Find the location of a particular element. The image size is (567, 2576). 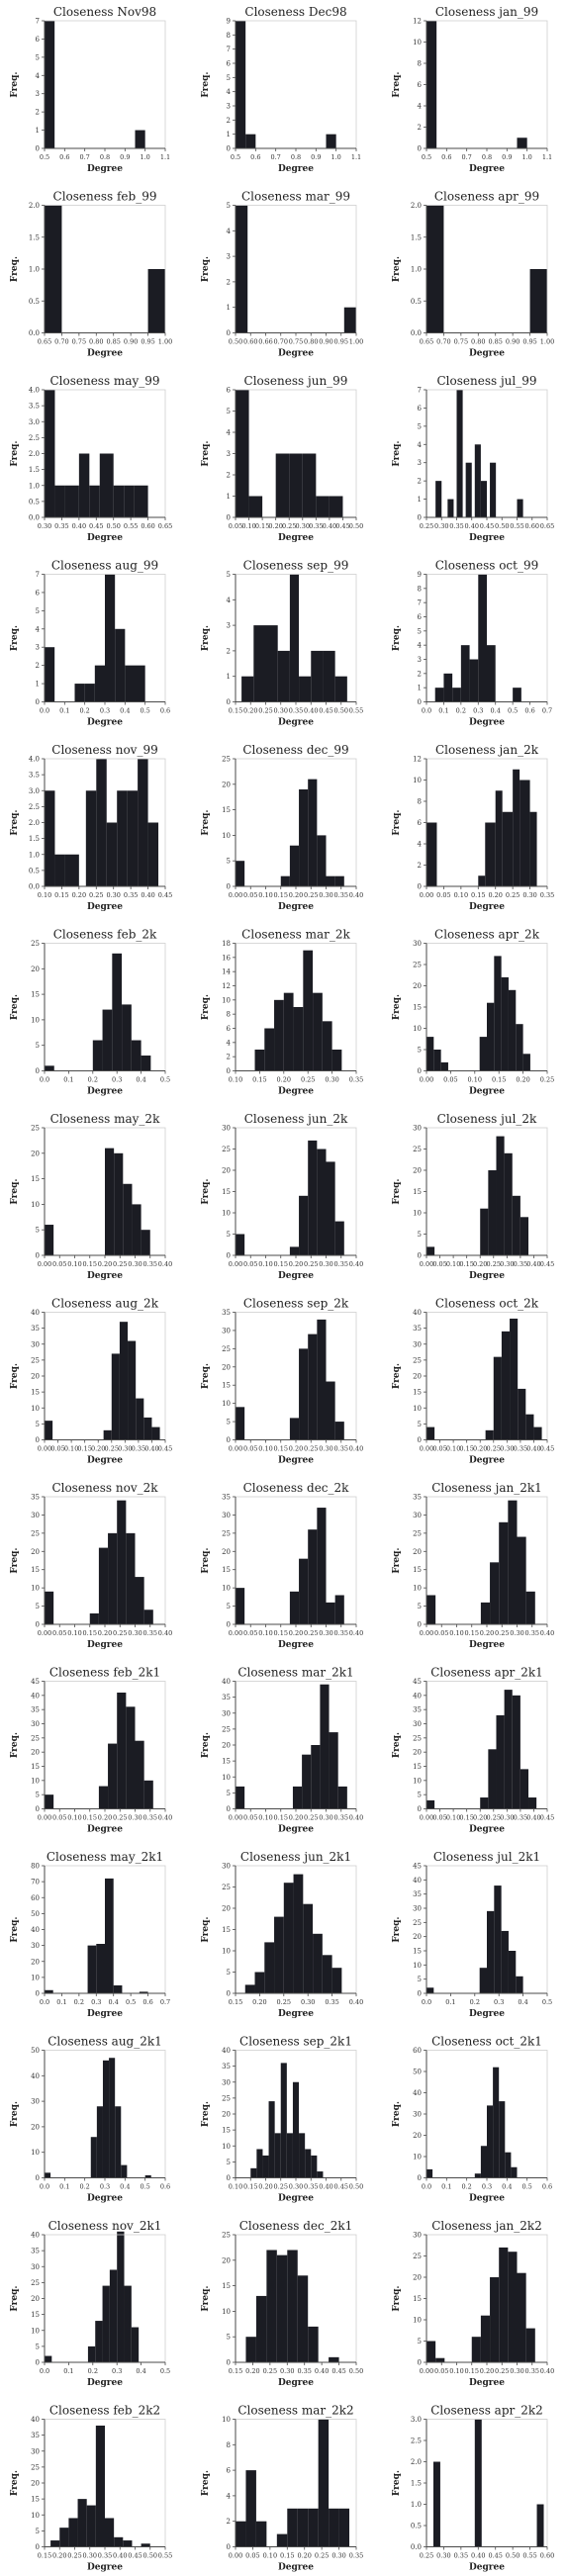

x-tick-label: 0.95 is located at coordinates (148, 342).